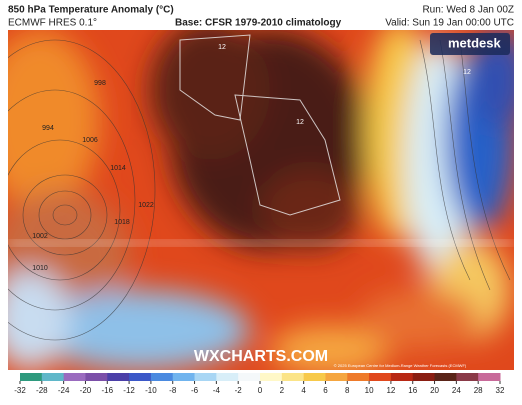  Describe the element at coordinates (282, 390) in the screenshot. I see `colorbar-label: 2` at that location.